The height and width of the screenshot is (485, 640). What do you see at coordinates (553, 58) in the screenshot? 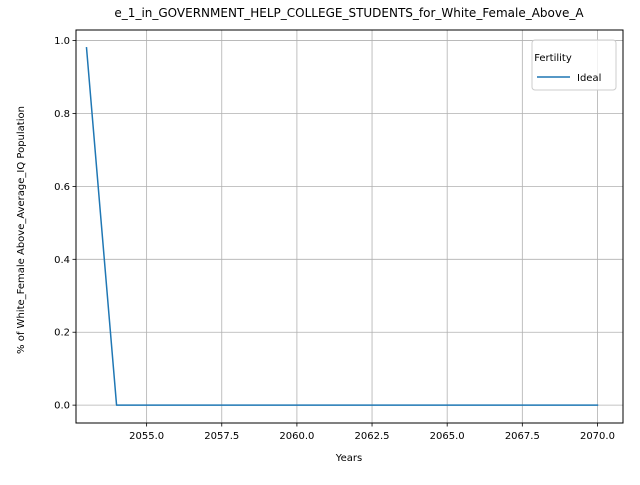
I see `legend-title: Fertility` at bounding box center [553, 58].